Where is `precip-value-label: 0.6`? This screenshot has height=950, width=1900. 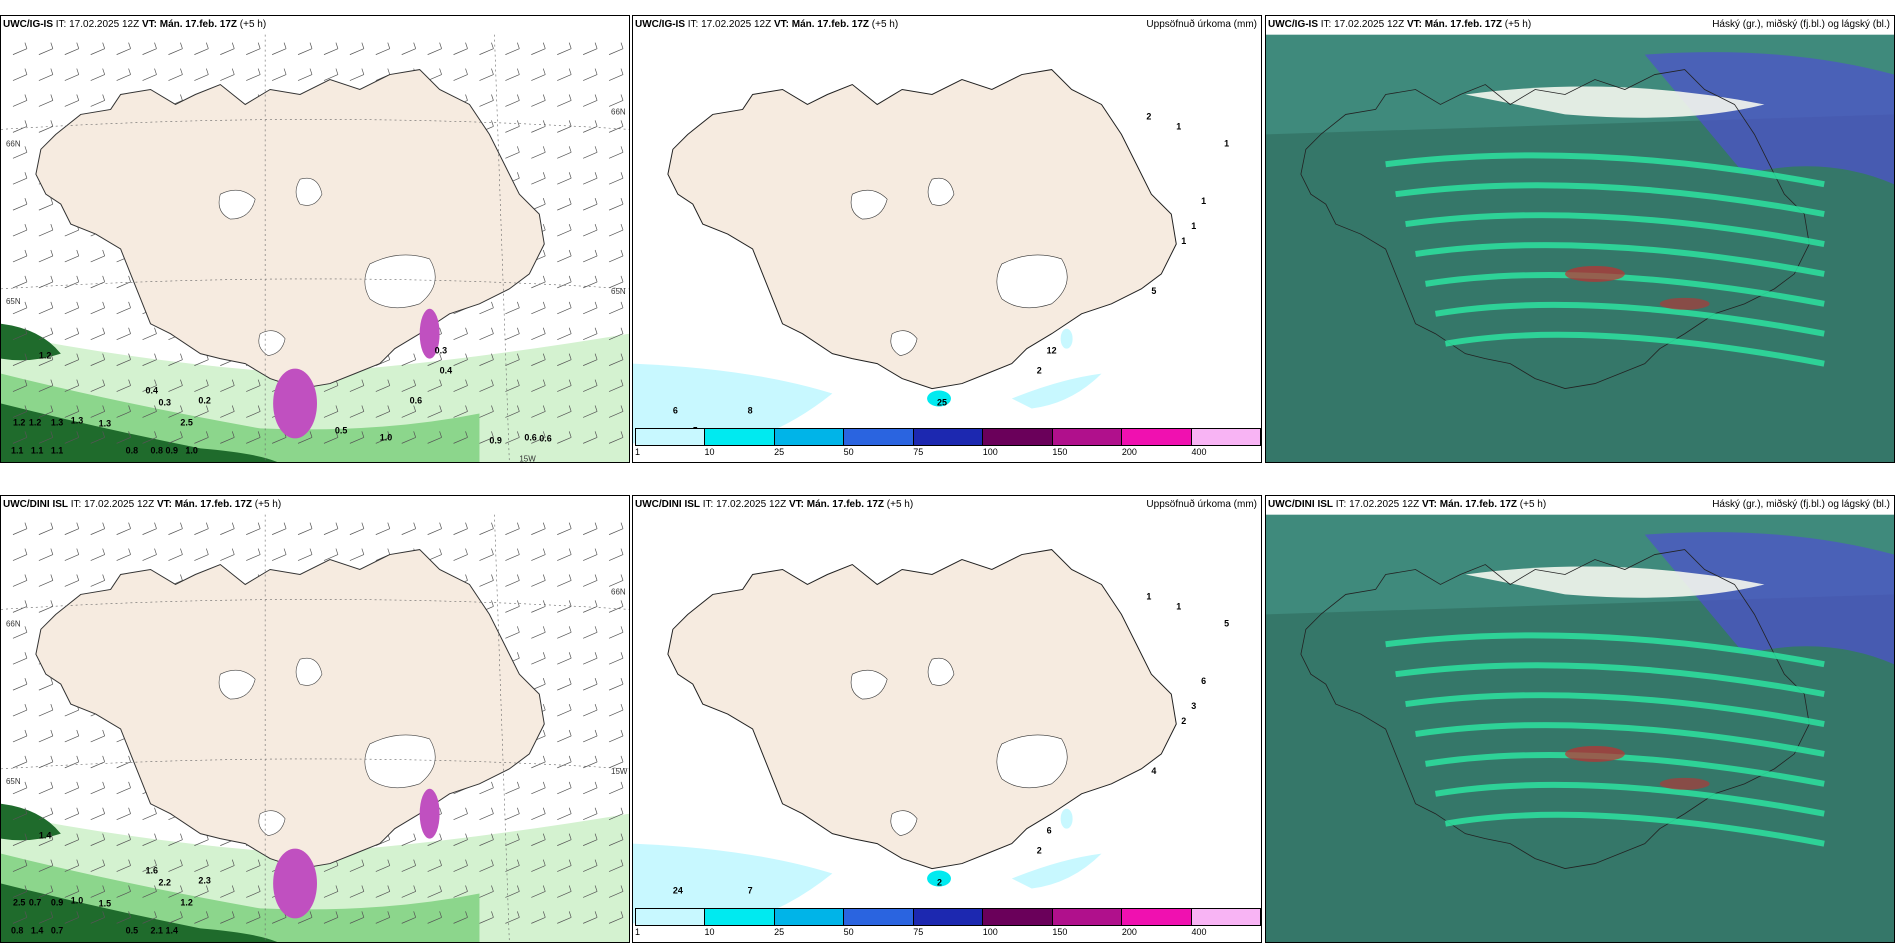 precip-value-label: 0.6 is located at coordinates (545, 438).